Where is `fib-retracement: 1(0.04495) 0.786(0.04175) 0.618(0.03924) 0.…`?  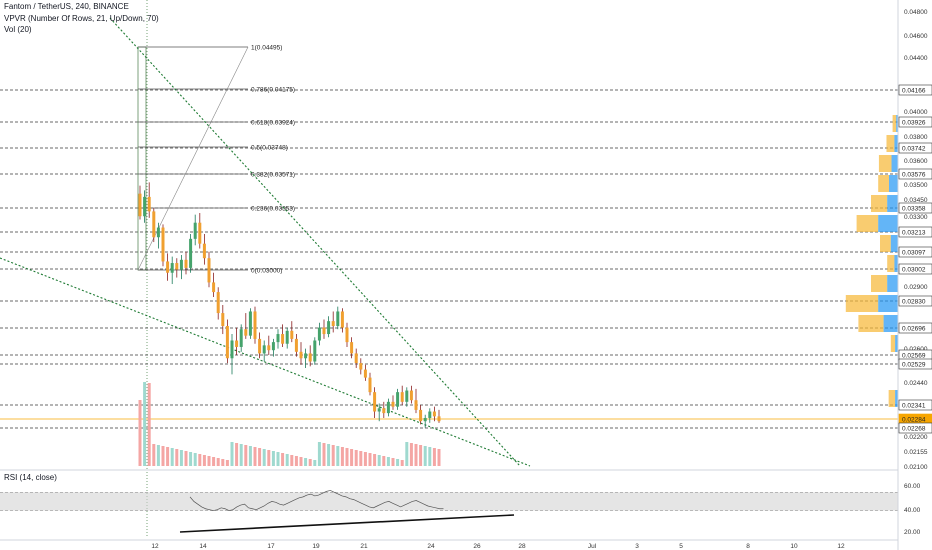 fib-retracement: 1(0.04495) 0.786(0.04175) 0.618(0.03924) 0.… is located at coordinates (216, 160).